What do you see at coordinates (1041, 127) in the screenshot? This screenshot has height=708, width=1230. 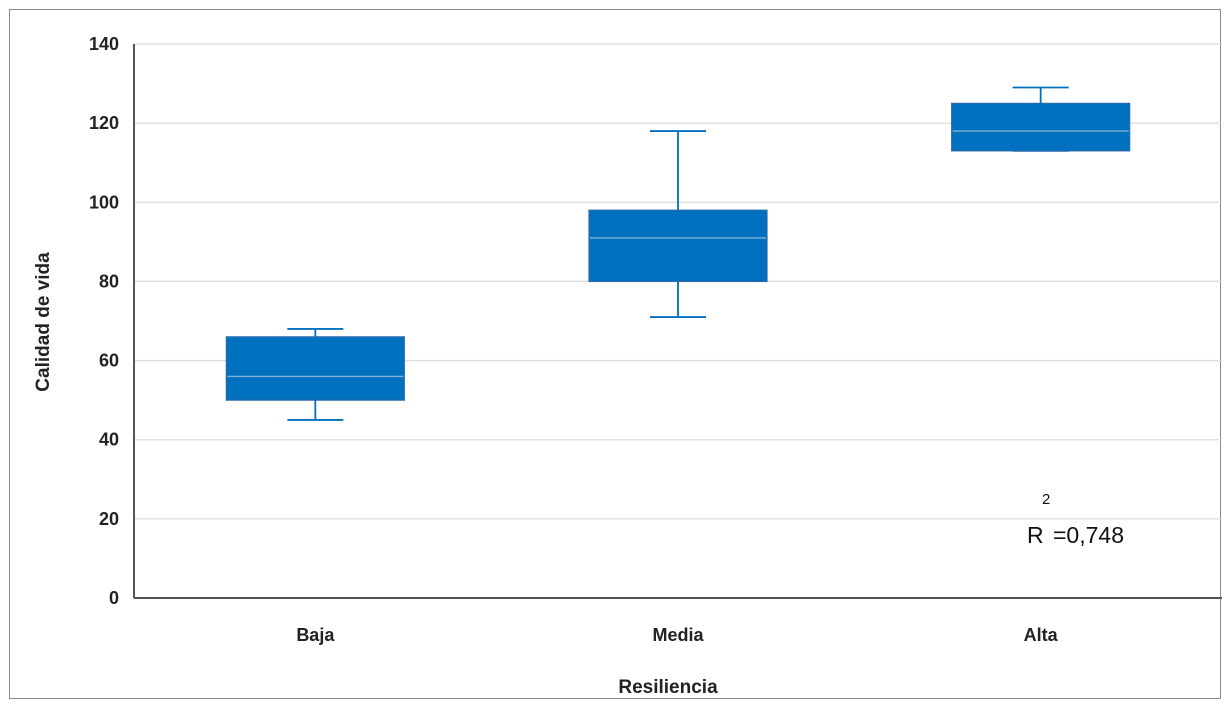 I see `box-body-alta` at bounding box center [1041, 127].